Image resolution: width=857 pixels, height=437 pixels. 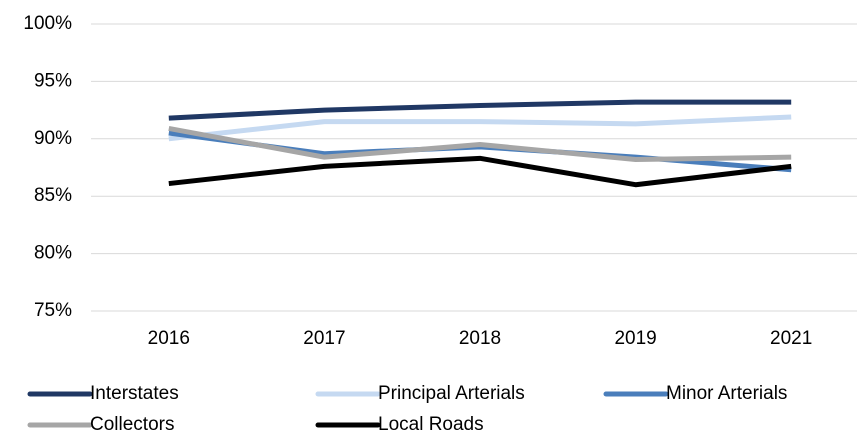 What do you see at coordinates (451, 393) in the screenshot?
I see `legend-label: Principal Arterials` at bounding box center [451, 393].